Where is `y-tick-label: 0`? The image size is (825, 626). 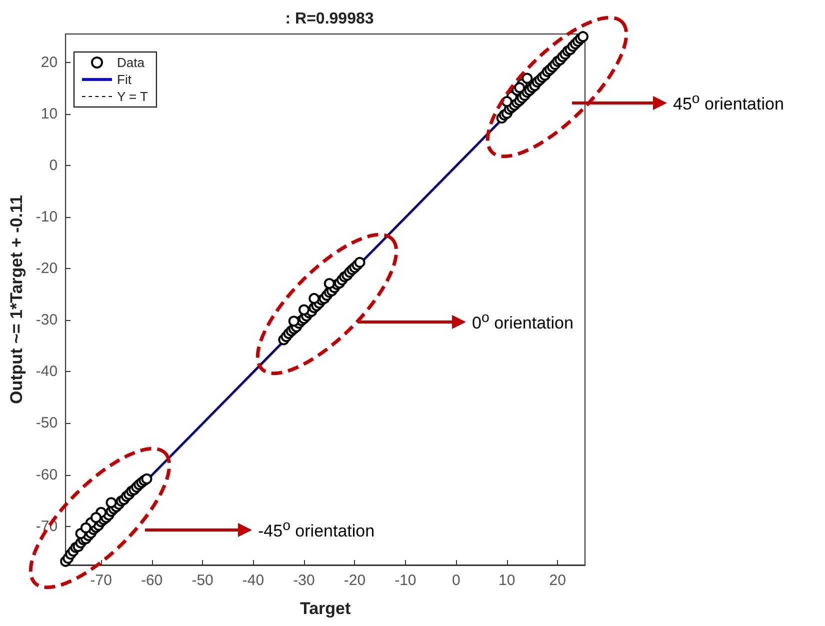
y-tick-label: 0 is located at coordinates (53, 165).